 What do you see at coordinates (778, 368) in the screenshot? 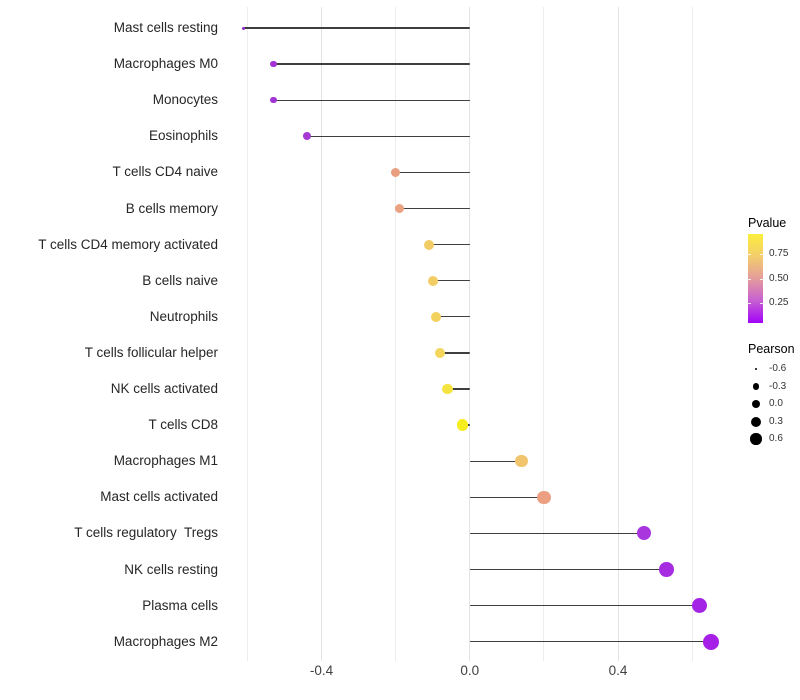
I see `pearson-size-label: -0.6` at bounding box center [778, 368].